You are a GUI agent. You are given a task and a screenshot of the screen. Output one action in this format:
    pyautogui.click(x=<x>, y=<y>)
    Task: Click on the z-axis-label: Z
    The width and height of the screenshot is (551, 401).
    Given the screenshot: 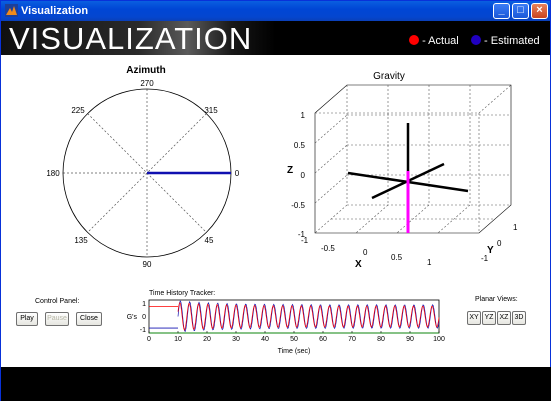 What is the action you would take?
    pyautogui.click(x=290, y=170)
    